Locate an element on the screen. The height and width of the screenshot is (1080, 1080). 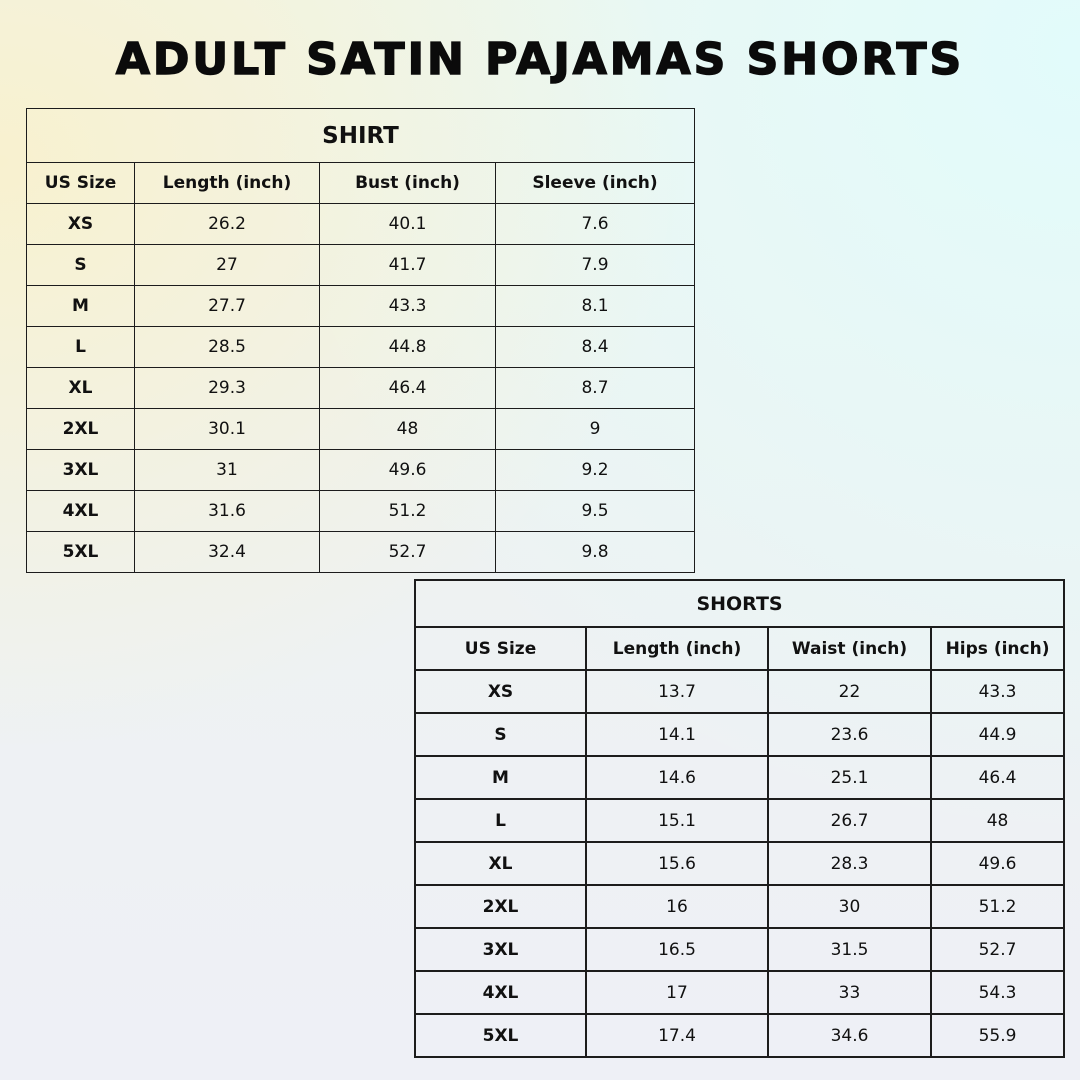
table-row: 3XL 31 49.6 9.2 is located at coordinates (360, 470).